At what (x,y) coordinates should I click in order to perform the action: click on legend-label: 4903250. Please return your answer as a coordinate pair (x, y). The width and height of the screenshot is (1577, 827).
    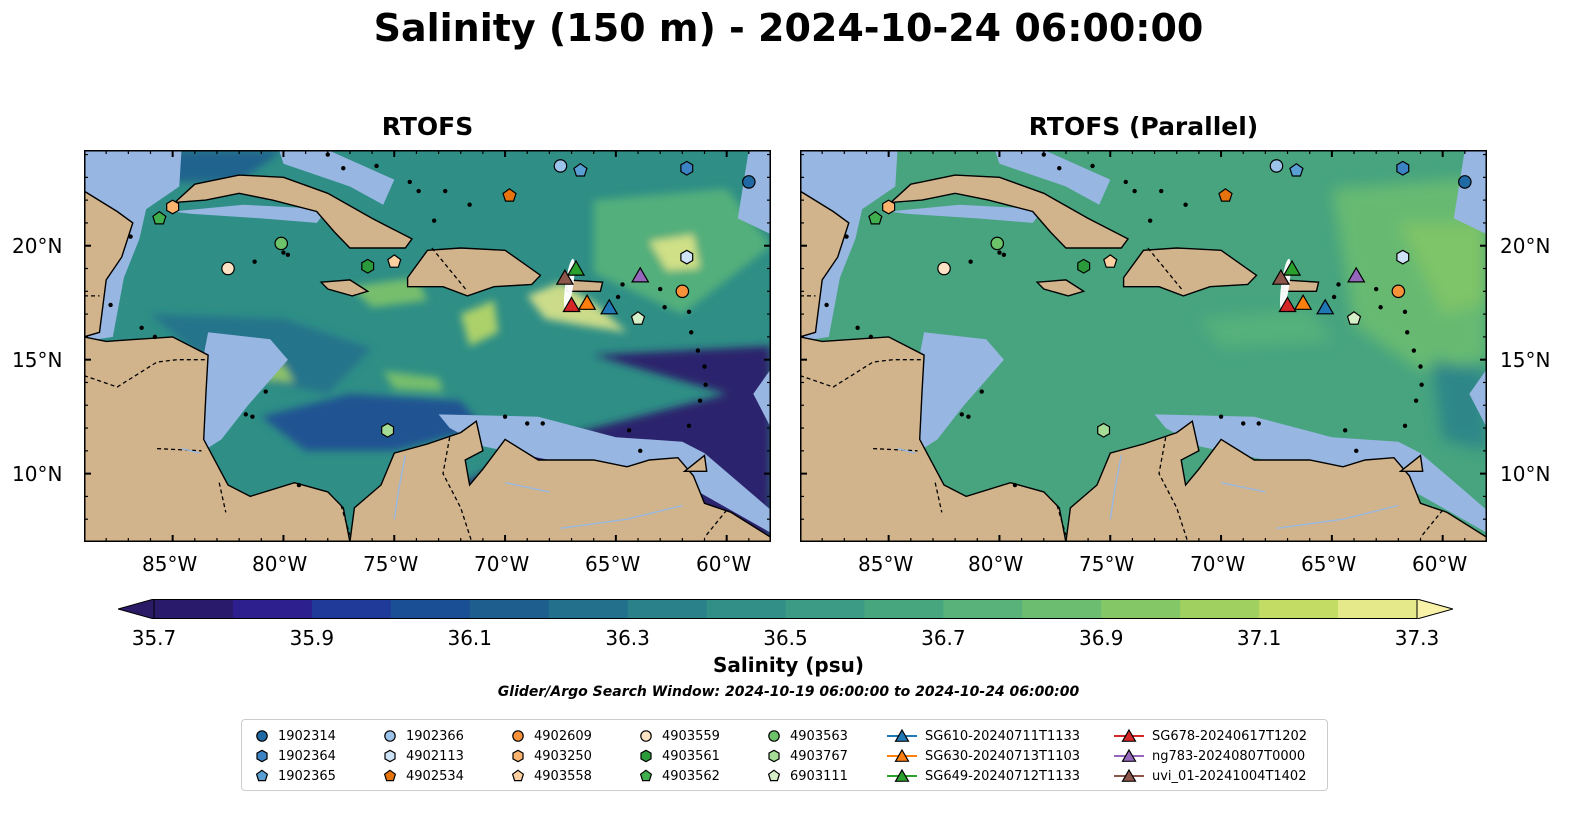
    Looking at the image, I should click on (563, 756).